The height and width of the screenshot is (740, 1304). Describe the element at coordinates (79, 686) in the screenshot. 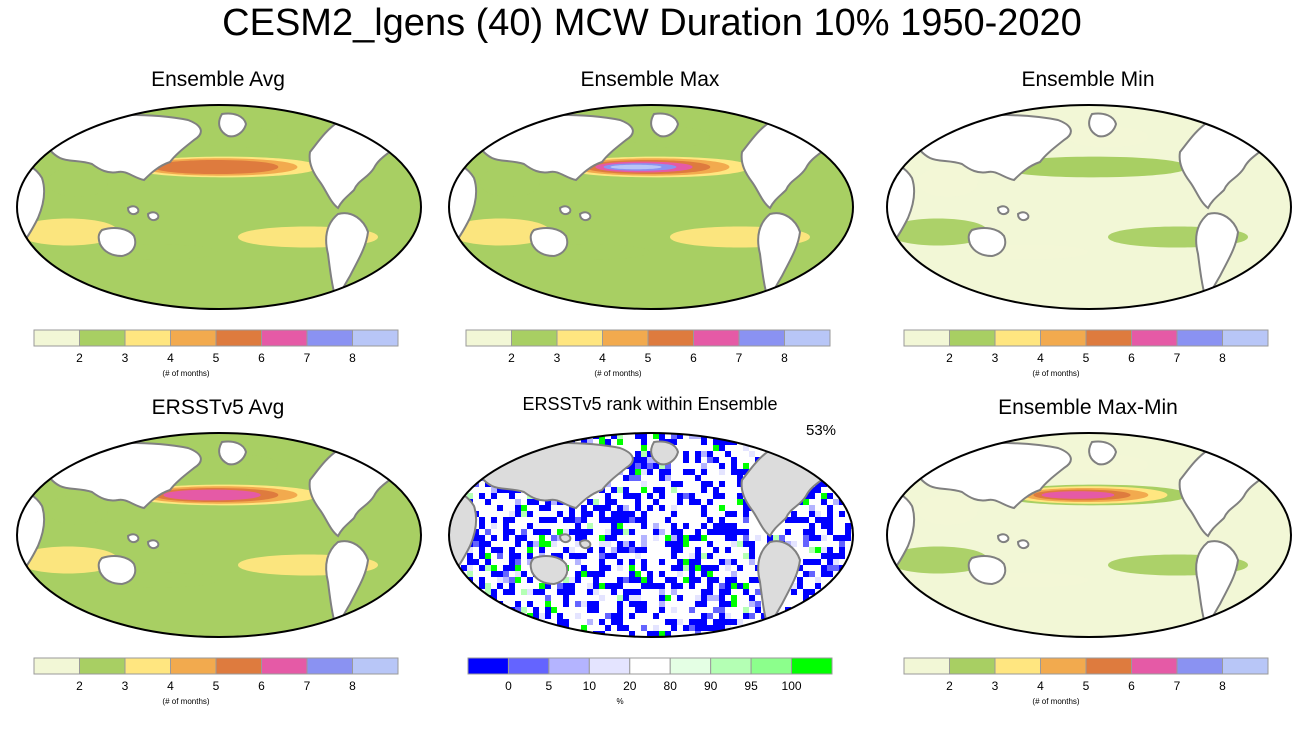

I see `colorbar-tick-label: 2` at that location.